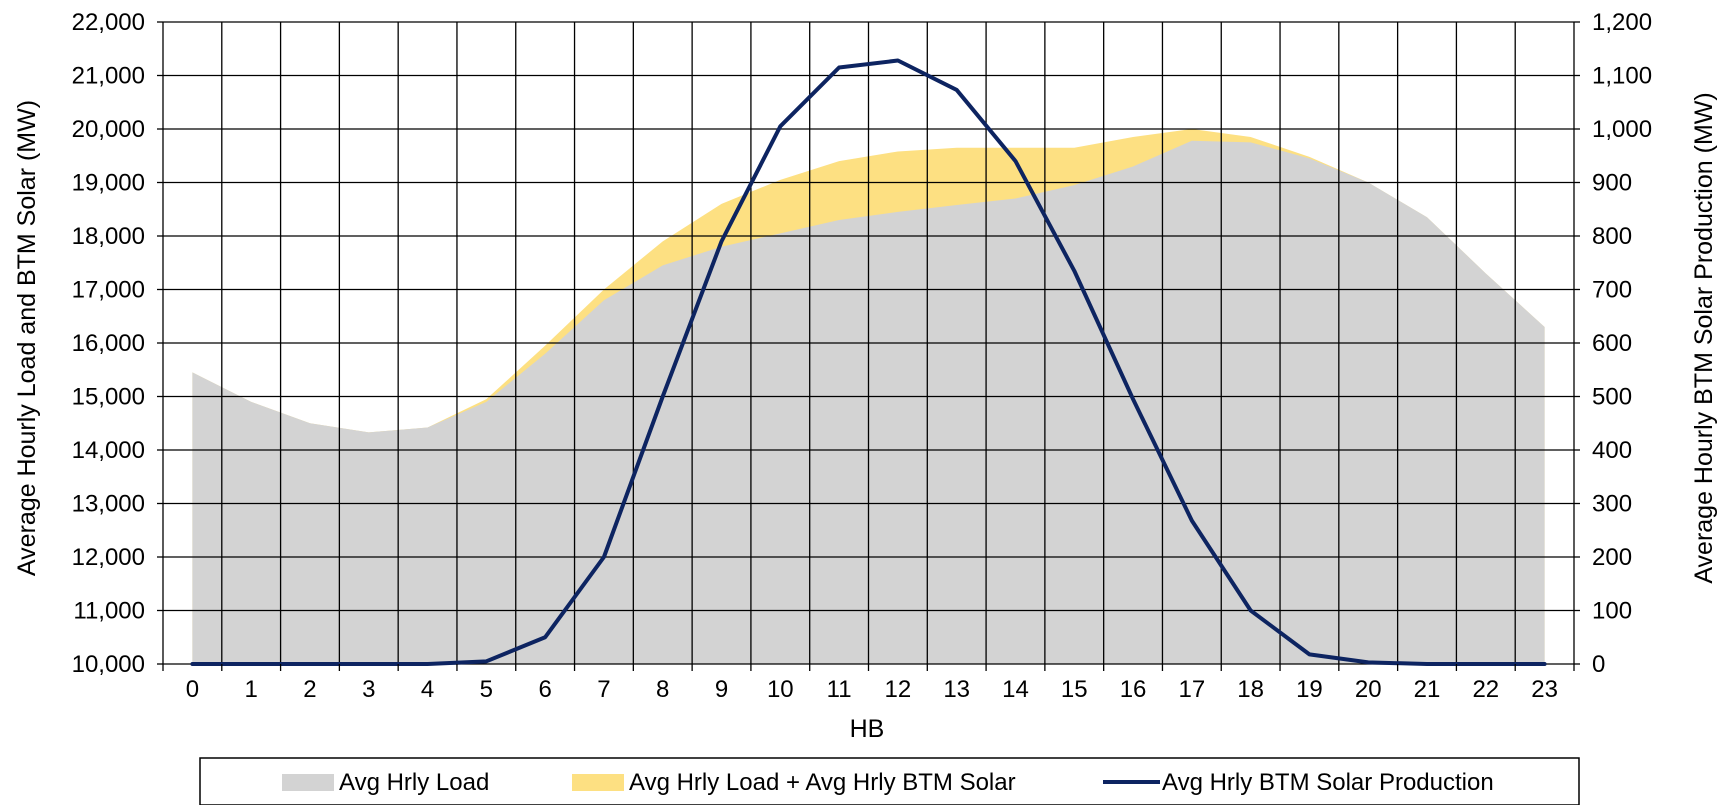  Describe the element at coordinates (662, 689) in the screenshot. I see `x-tick-label: 8` at that location.